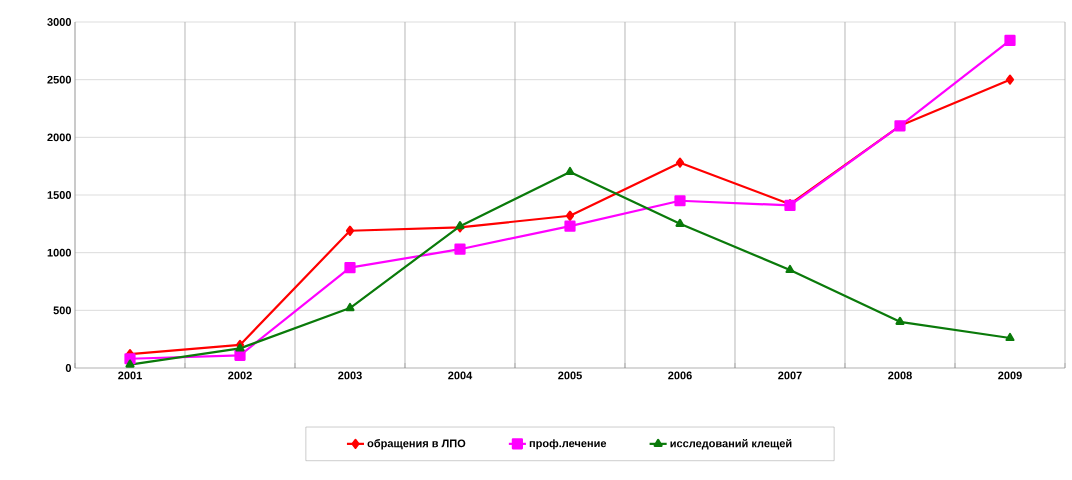 Image resolution: width=1072 pixels, height=480 pixels. I want to click on x-tick-label: 2004, so click(460, 375).